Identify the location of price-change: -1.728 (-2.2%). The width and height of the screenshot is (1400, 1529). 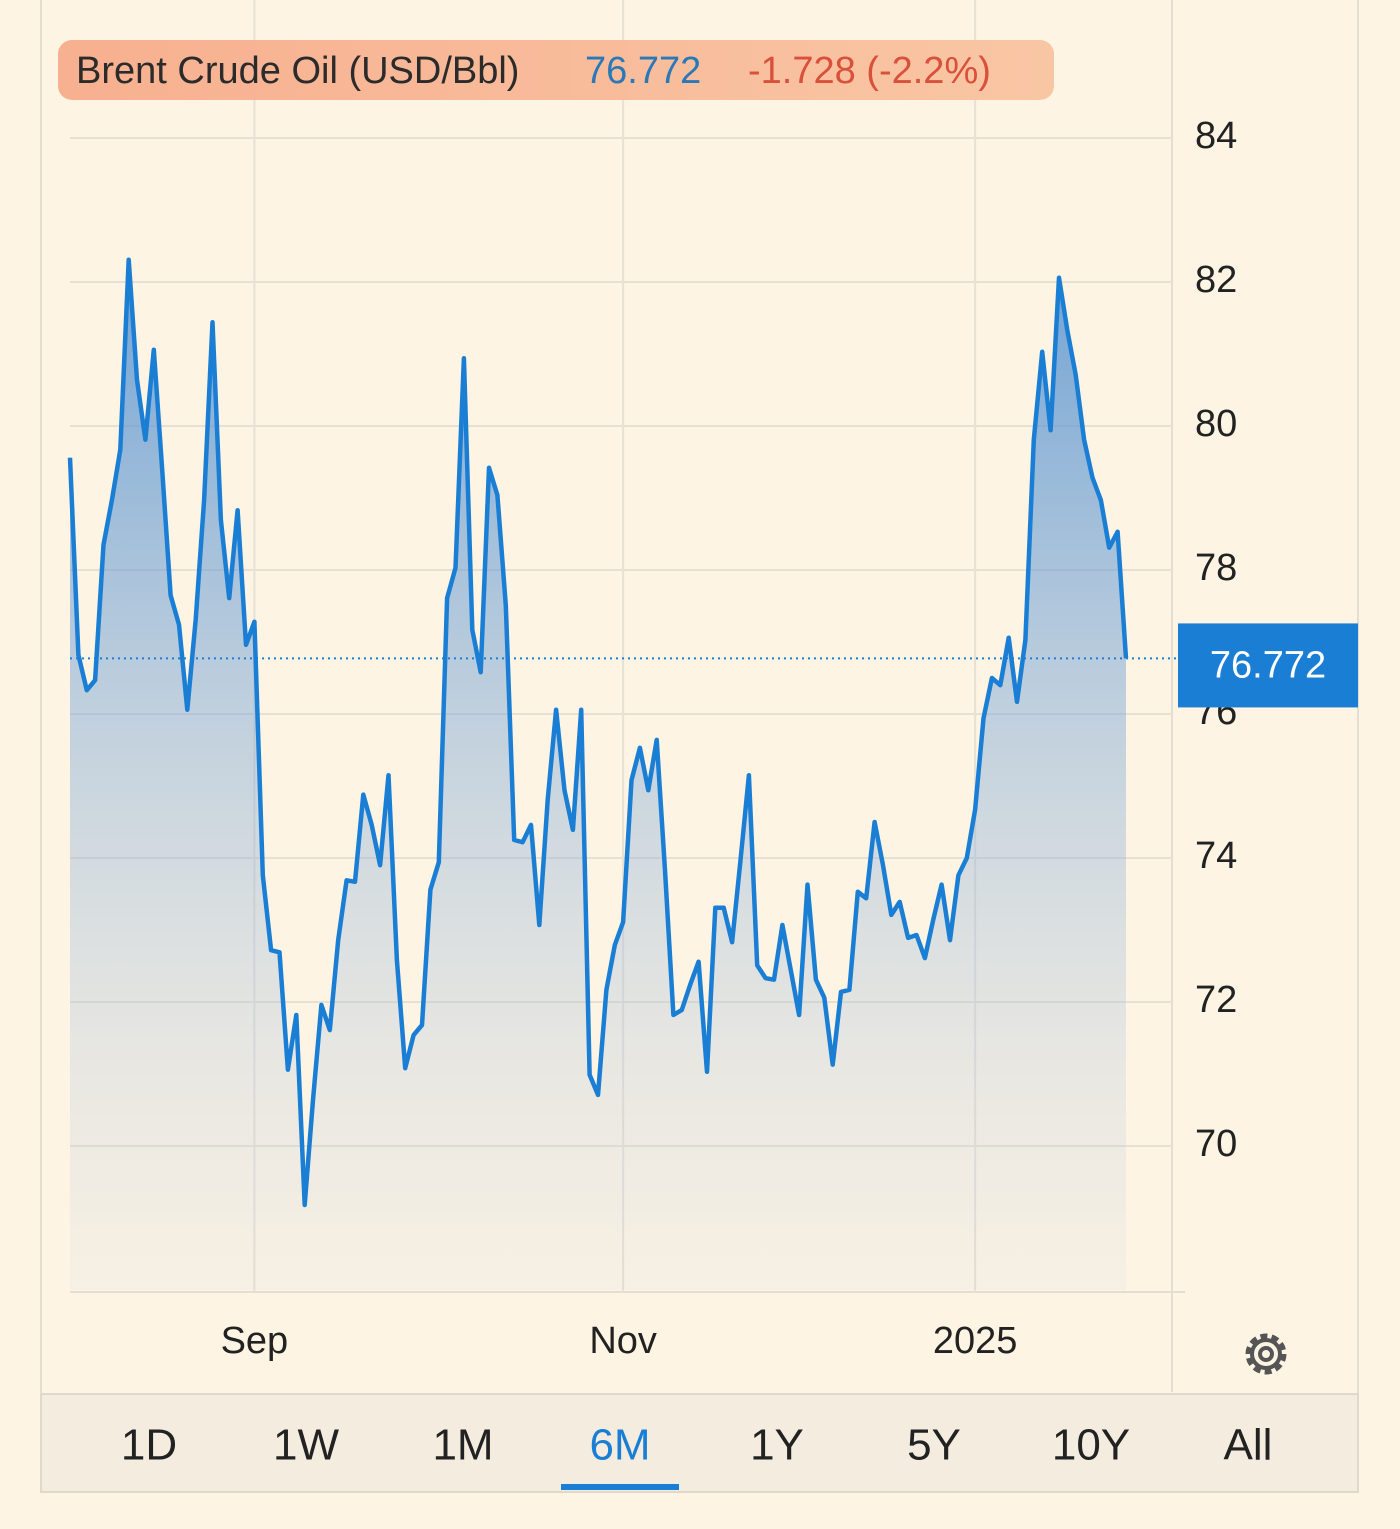
(869, 71).